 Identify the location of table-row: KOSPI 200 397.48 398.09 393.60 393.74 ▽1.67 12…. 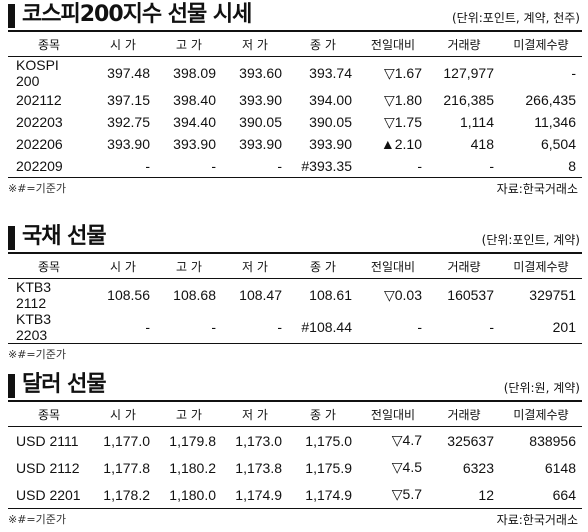
(295, 73).